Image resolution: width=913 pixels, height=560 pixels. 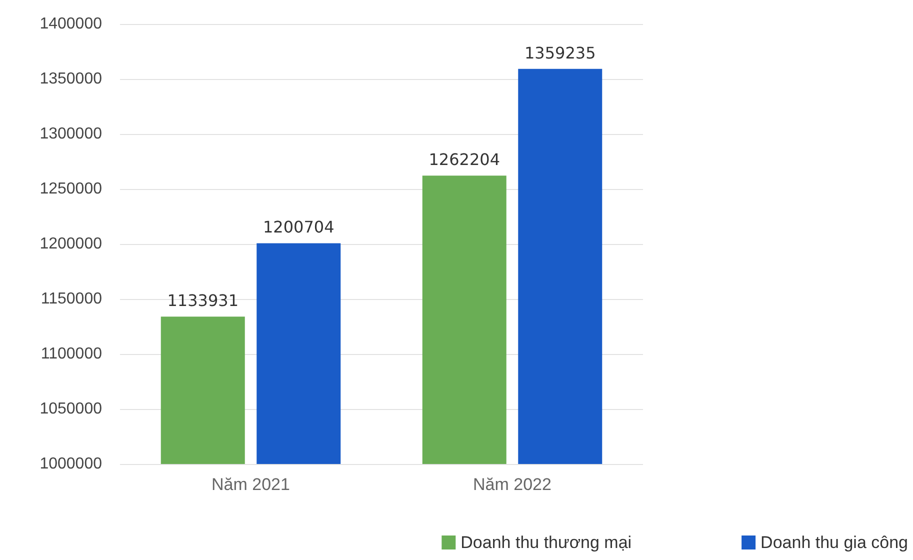 What do you see at coordinates (834, 542) in the screenshot?
I see `legend-label: Doanh thu gia công` at bounding box center [834, 542].